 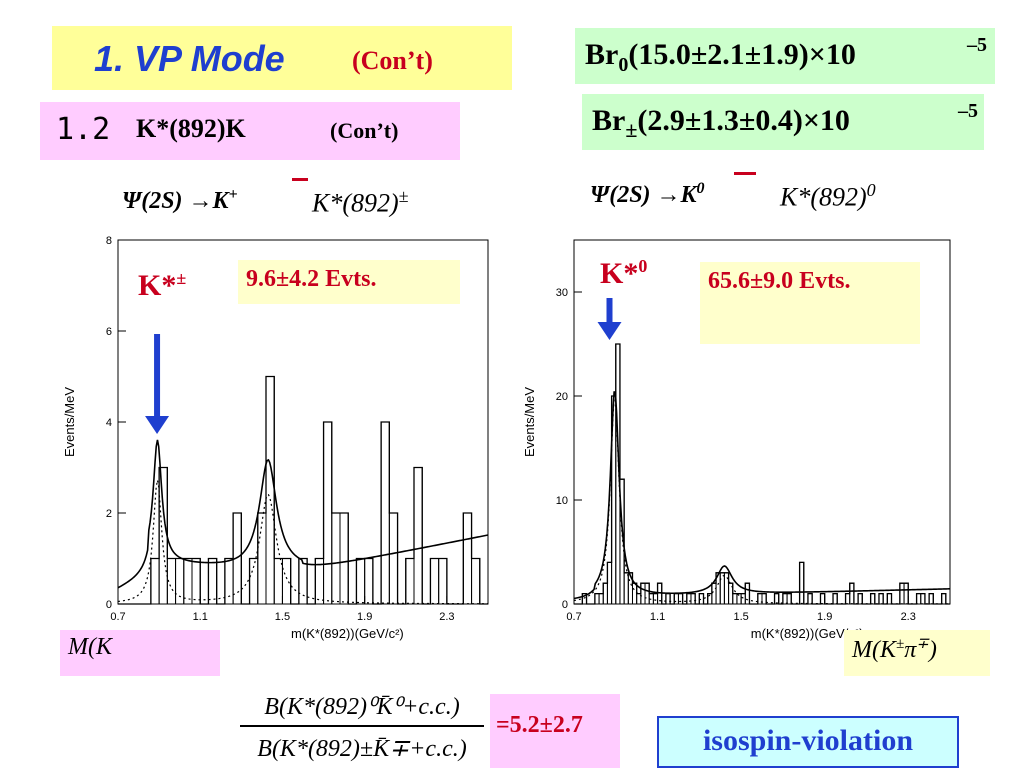 I want to click on title-continued: (Con’t), so click(x=392, y=60).